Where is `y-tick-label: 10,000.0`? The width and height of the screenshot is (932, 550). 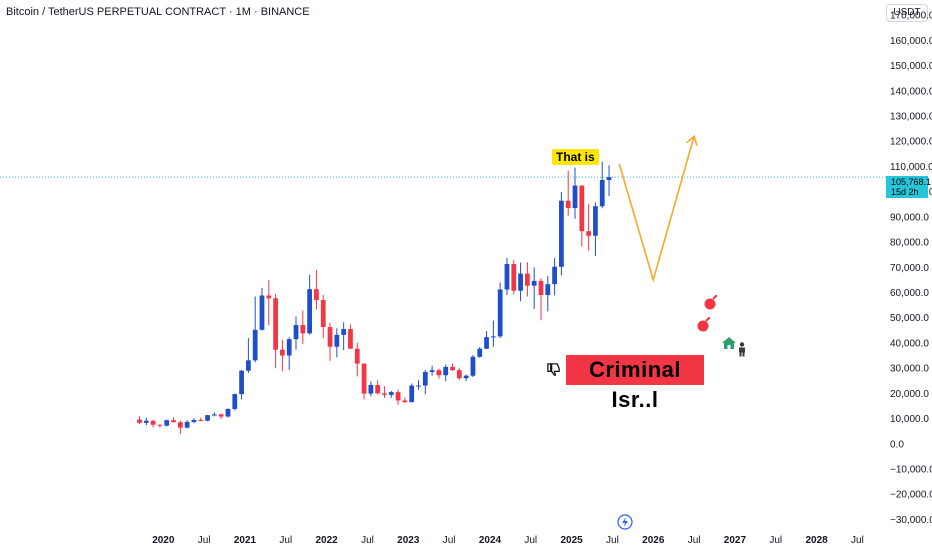
y-tick-label: 10,000.0 is located at coordinates (909, 419).